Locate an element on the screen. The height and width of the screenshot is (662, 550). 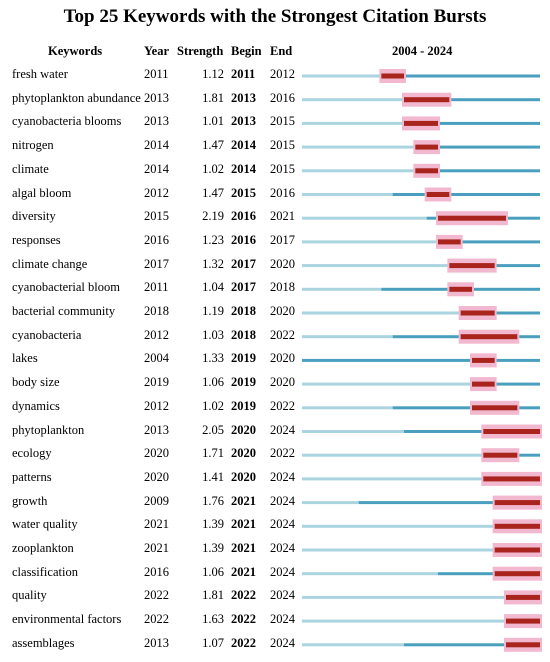
table-row: dynamics 2012 1.02 2019 2022 is located at coordinates (275, 406).